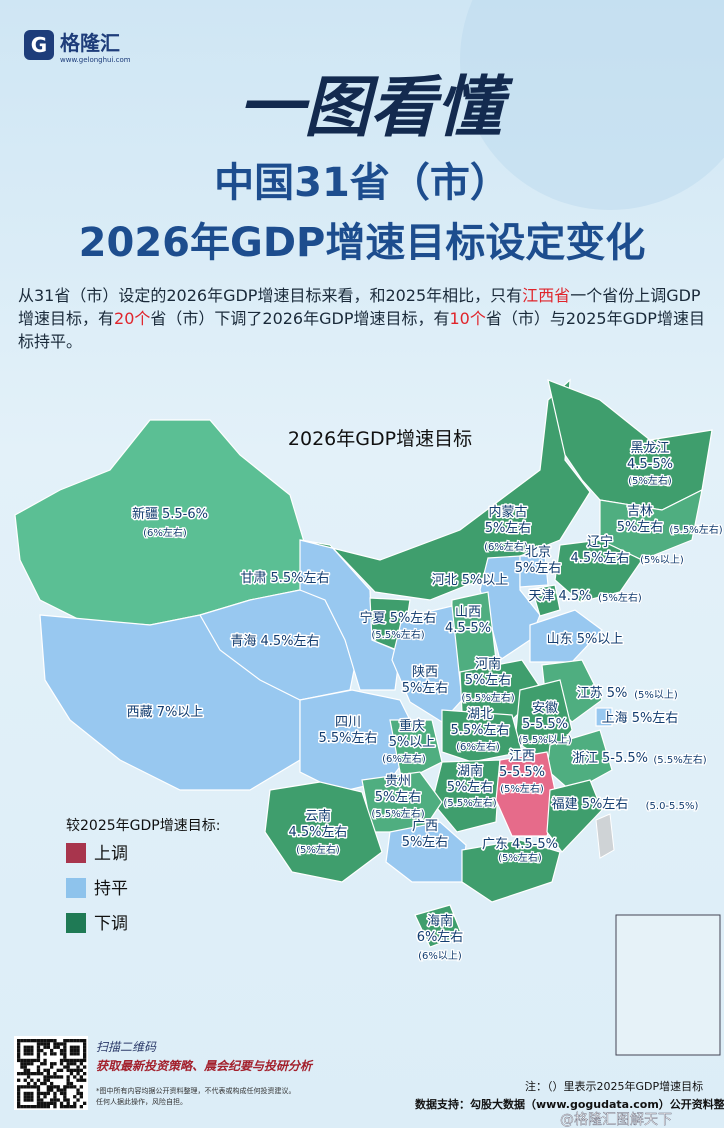  What do you see at coordinates (488, 672) in the screenshot?
I see `province-label: 河南 5%左右` at bounding box center [488, 672].